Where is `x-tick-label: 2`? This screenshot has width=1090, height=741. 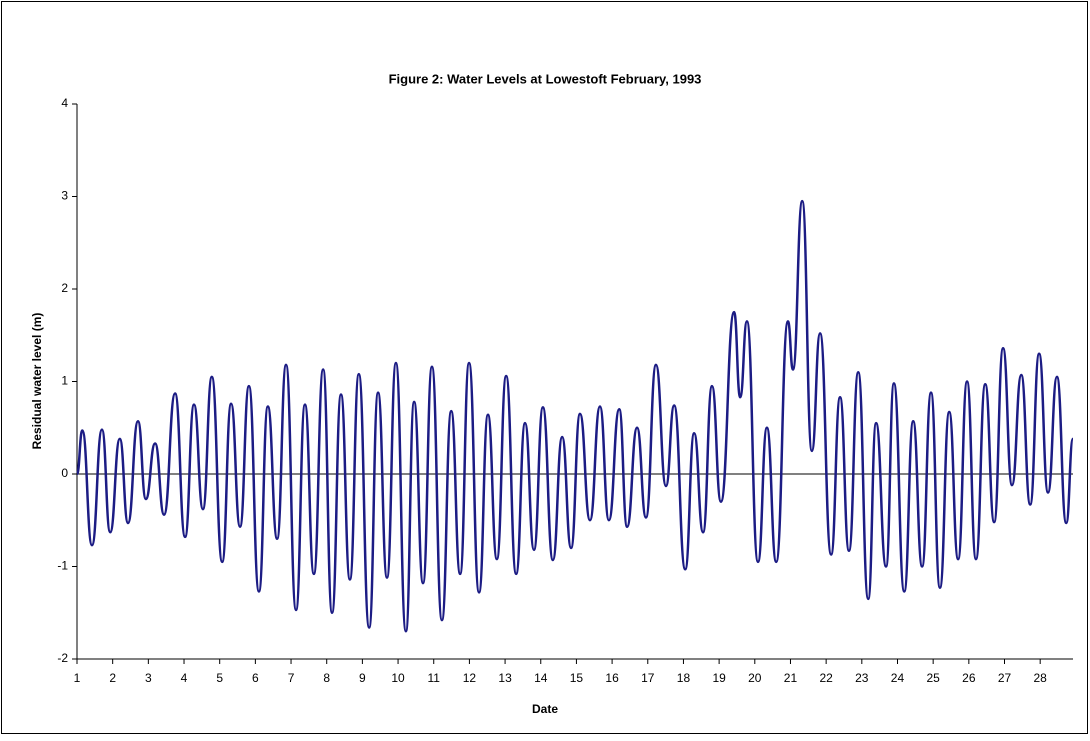 x-tick-label: 2 is located at coordinates (112, 678).